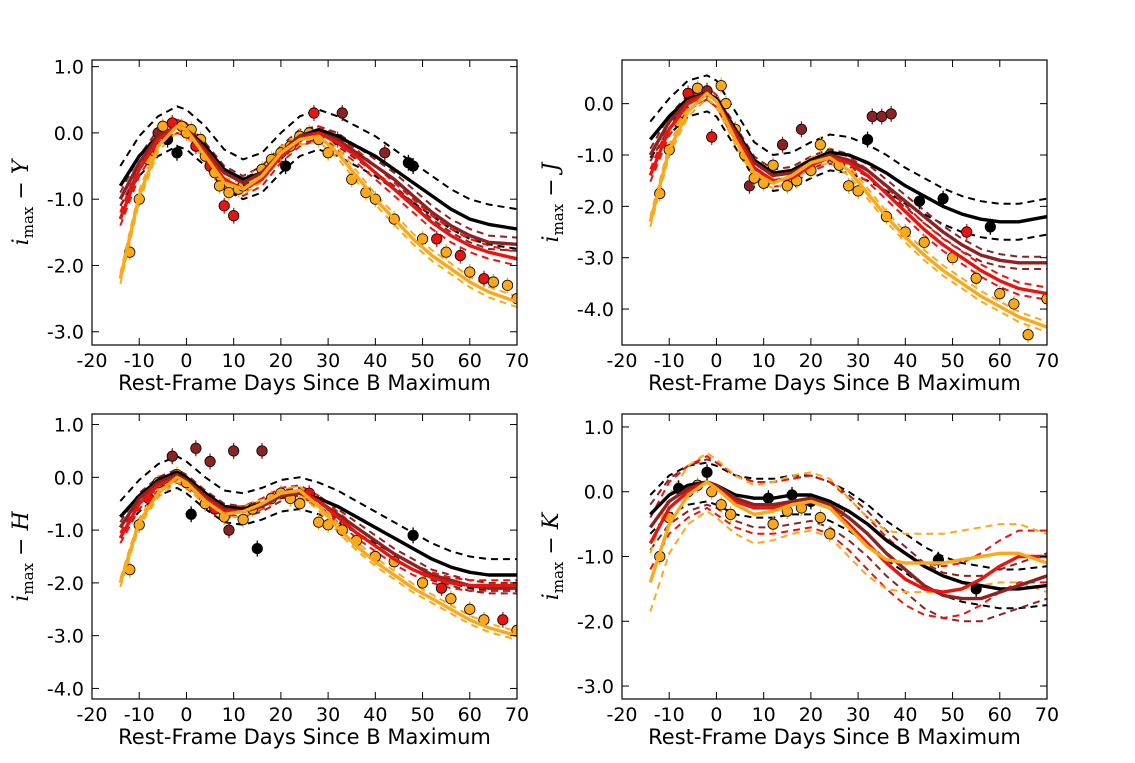  I want to click on series-band-red, so click(848, 563).